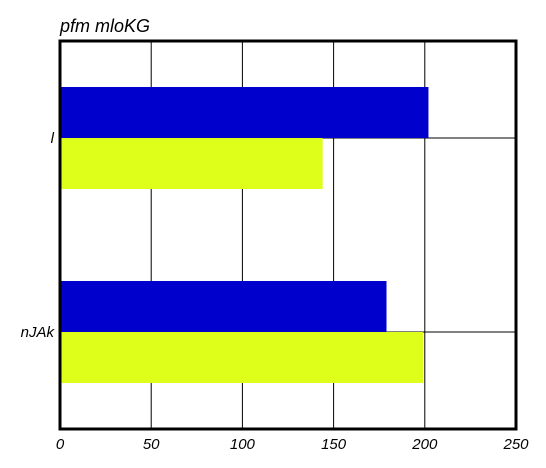 This screenshot has width=546, height=468. Describe the element at coordinates (223, 306) in the screenshot. I see `bar-series-0-nJAk` at that location.